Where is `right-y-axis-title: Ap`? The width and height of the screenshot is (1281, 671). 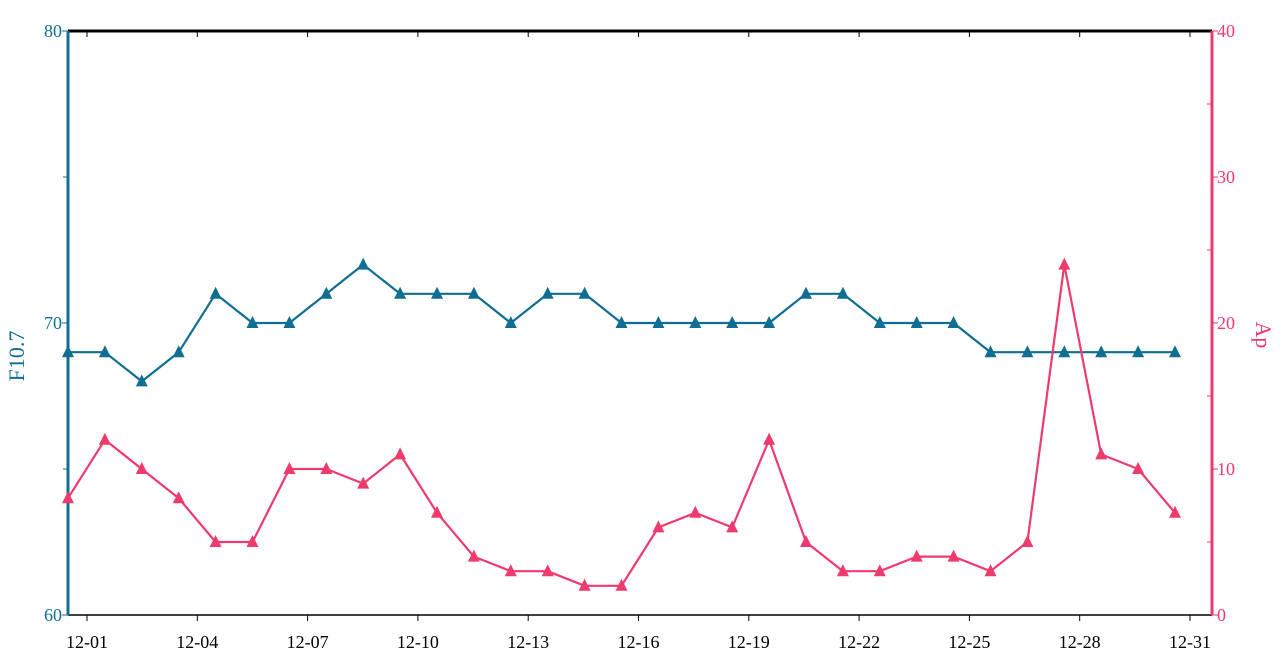 right-y-axis-title: Ap is located at coordinates (1263, 335).